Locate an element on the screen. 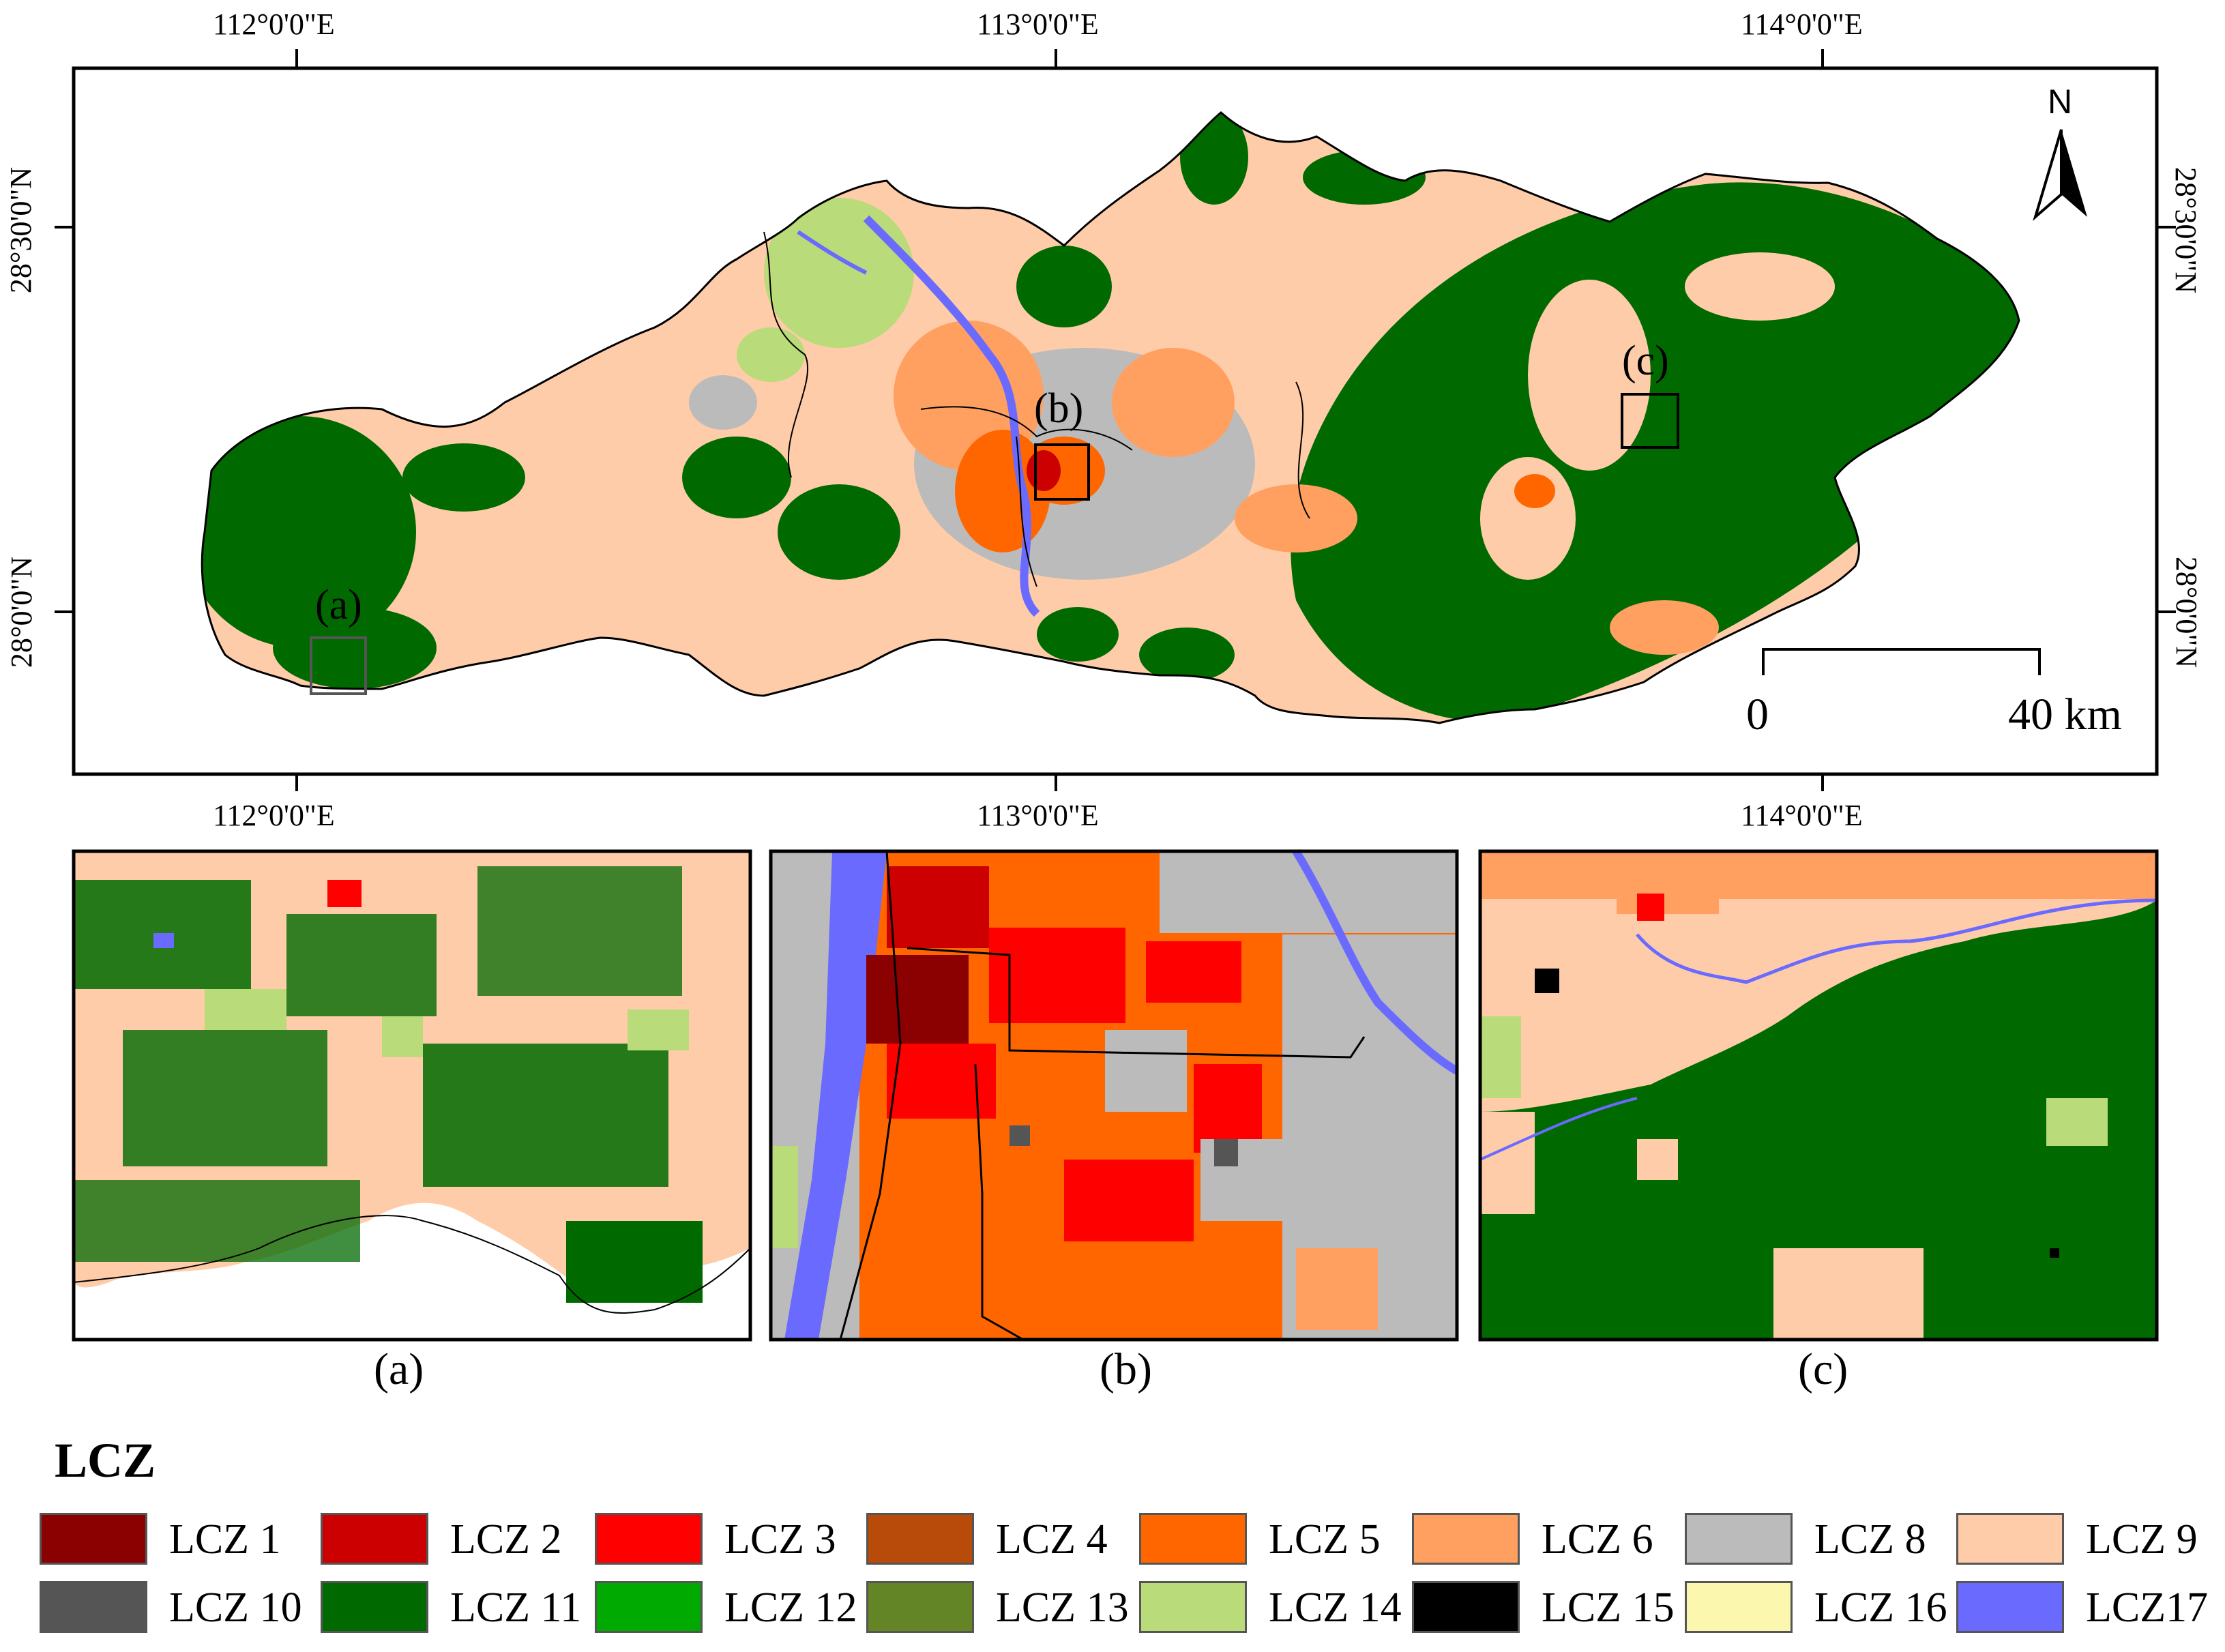 This screenshot has width=2225, height=1652. legend-label: LCZ 14 is located at coordinates (1335, 1608).